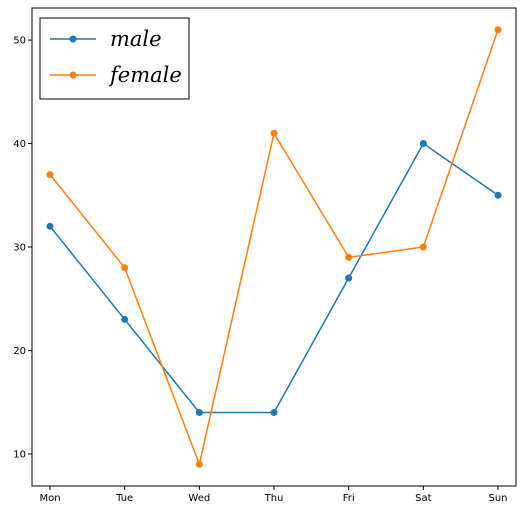 The width and height of the screenshot is (526, 514). Describe the element at coordinates (497, 498) in the screenshot. I see `x-tick-label: Sun` at that location.